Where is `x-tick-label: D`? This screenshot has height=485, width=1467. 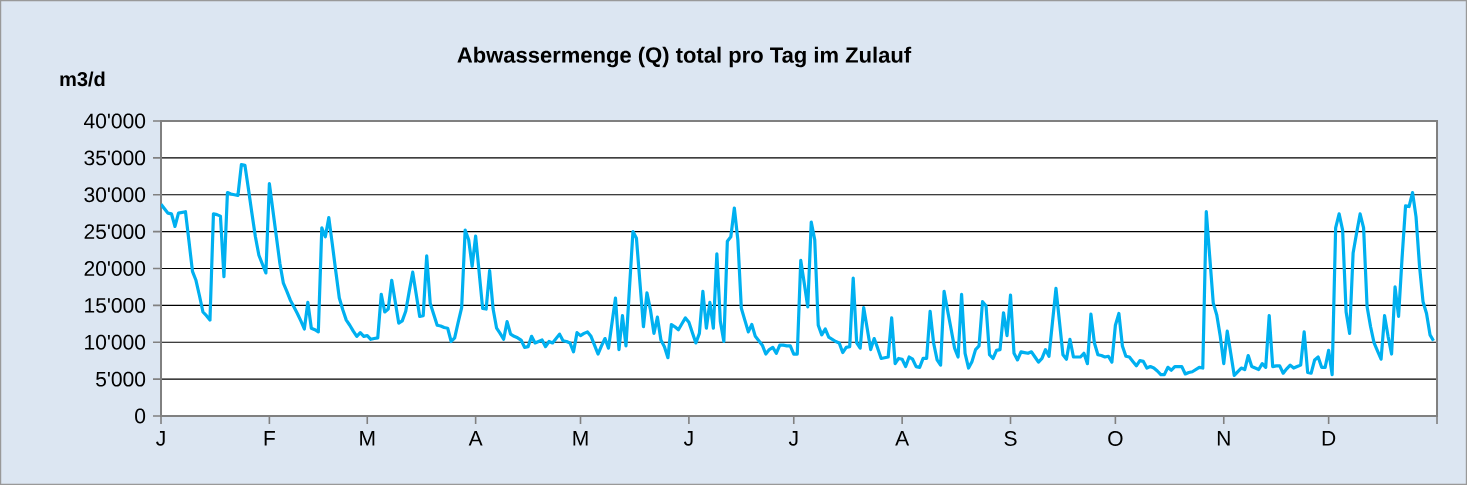 x-tick-label: D is located at coordinates (1329, 438).